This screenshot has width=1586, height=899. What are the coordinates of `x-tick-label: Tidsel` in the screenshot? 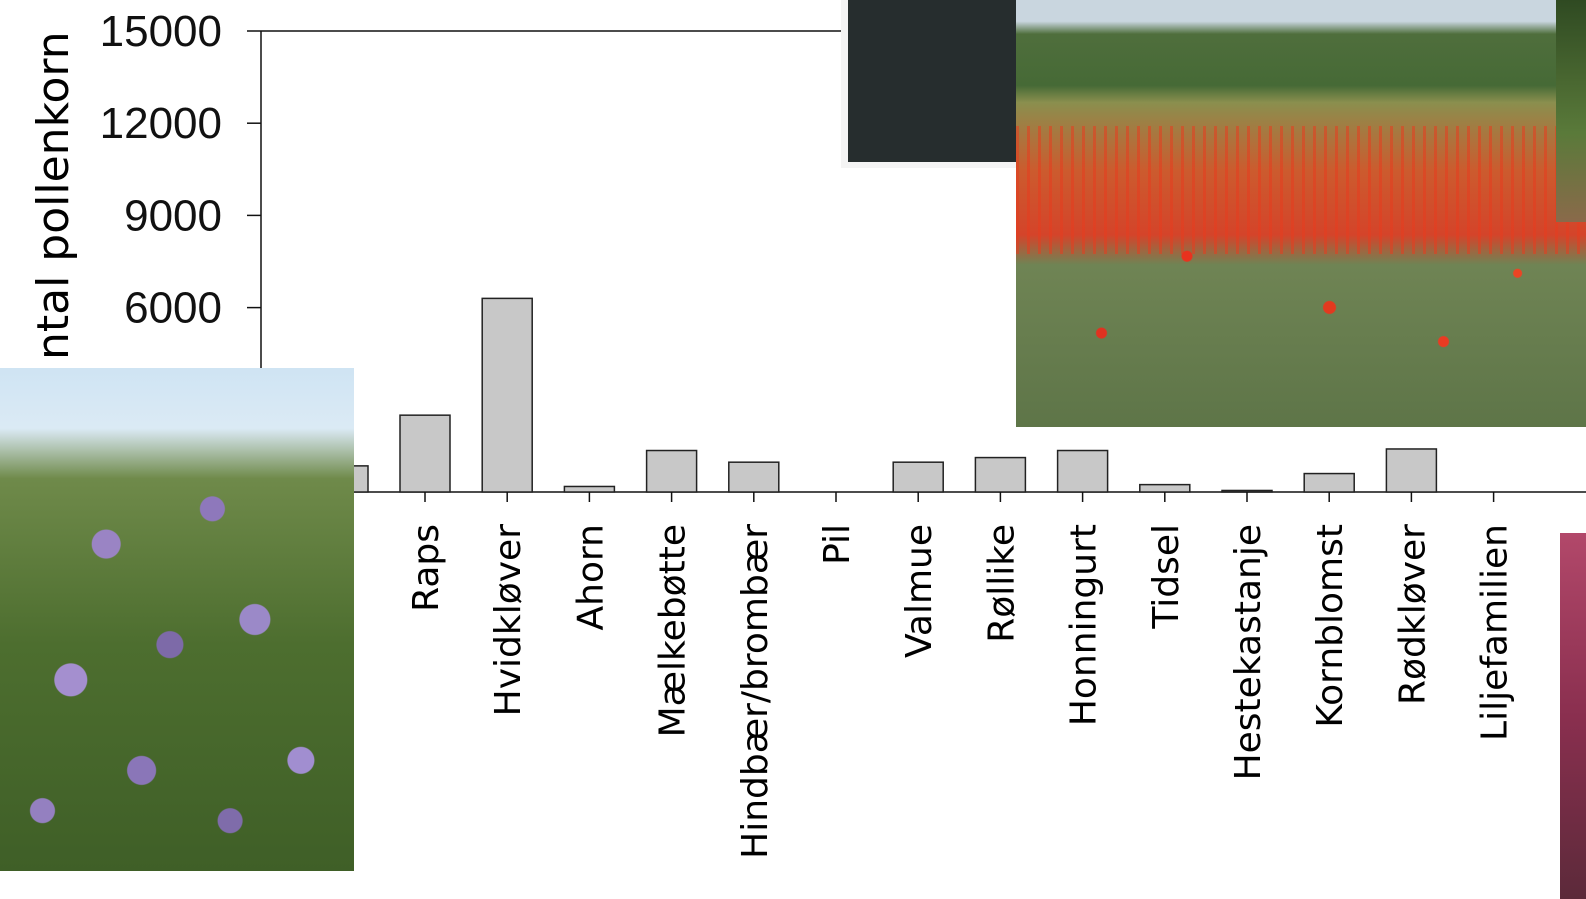 It's located at (1166, 577).